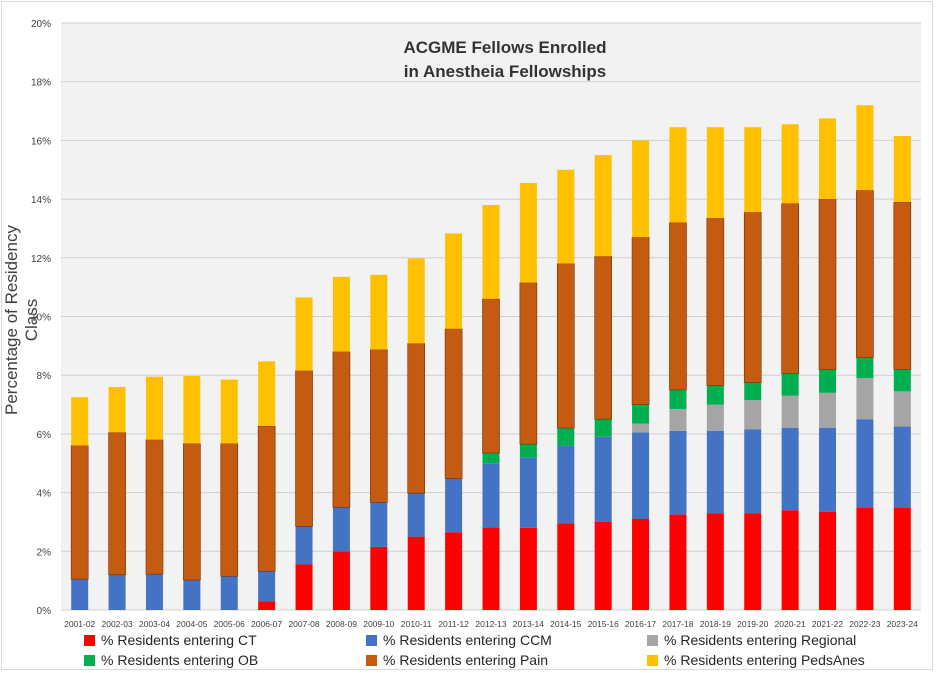 This screenshot has width=936, height=673. What do you see at coordinates (79, 624) in the screenshot?
I see `x-tick-label: 2001-02` at bounding box center [79, 624].